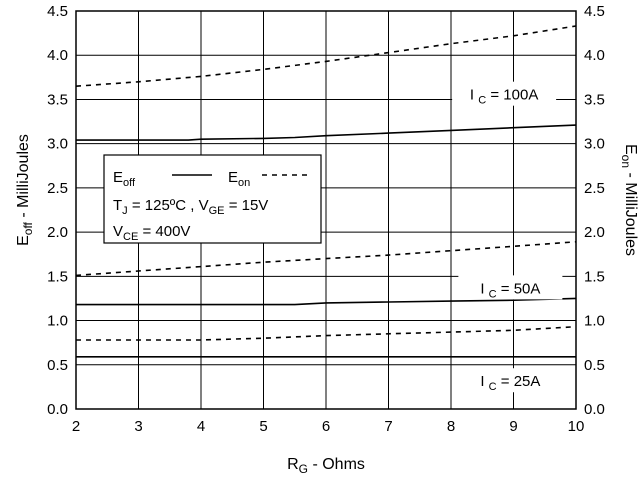  Describe the element at coordinates (594, 55) in the screenshot. I see `y-tick-label-right: 4.0` at that location.